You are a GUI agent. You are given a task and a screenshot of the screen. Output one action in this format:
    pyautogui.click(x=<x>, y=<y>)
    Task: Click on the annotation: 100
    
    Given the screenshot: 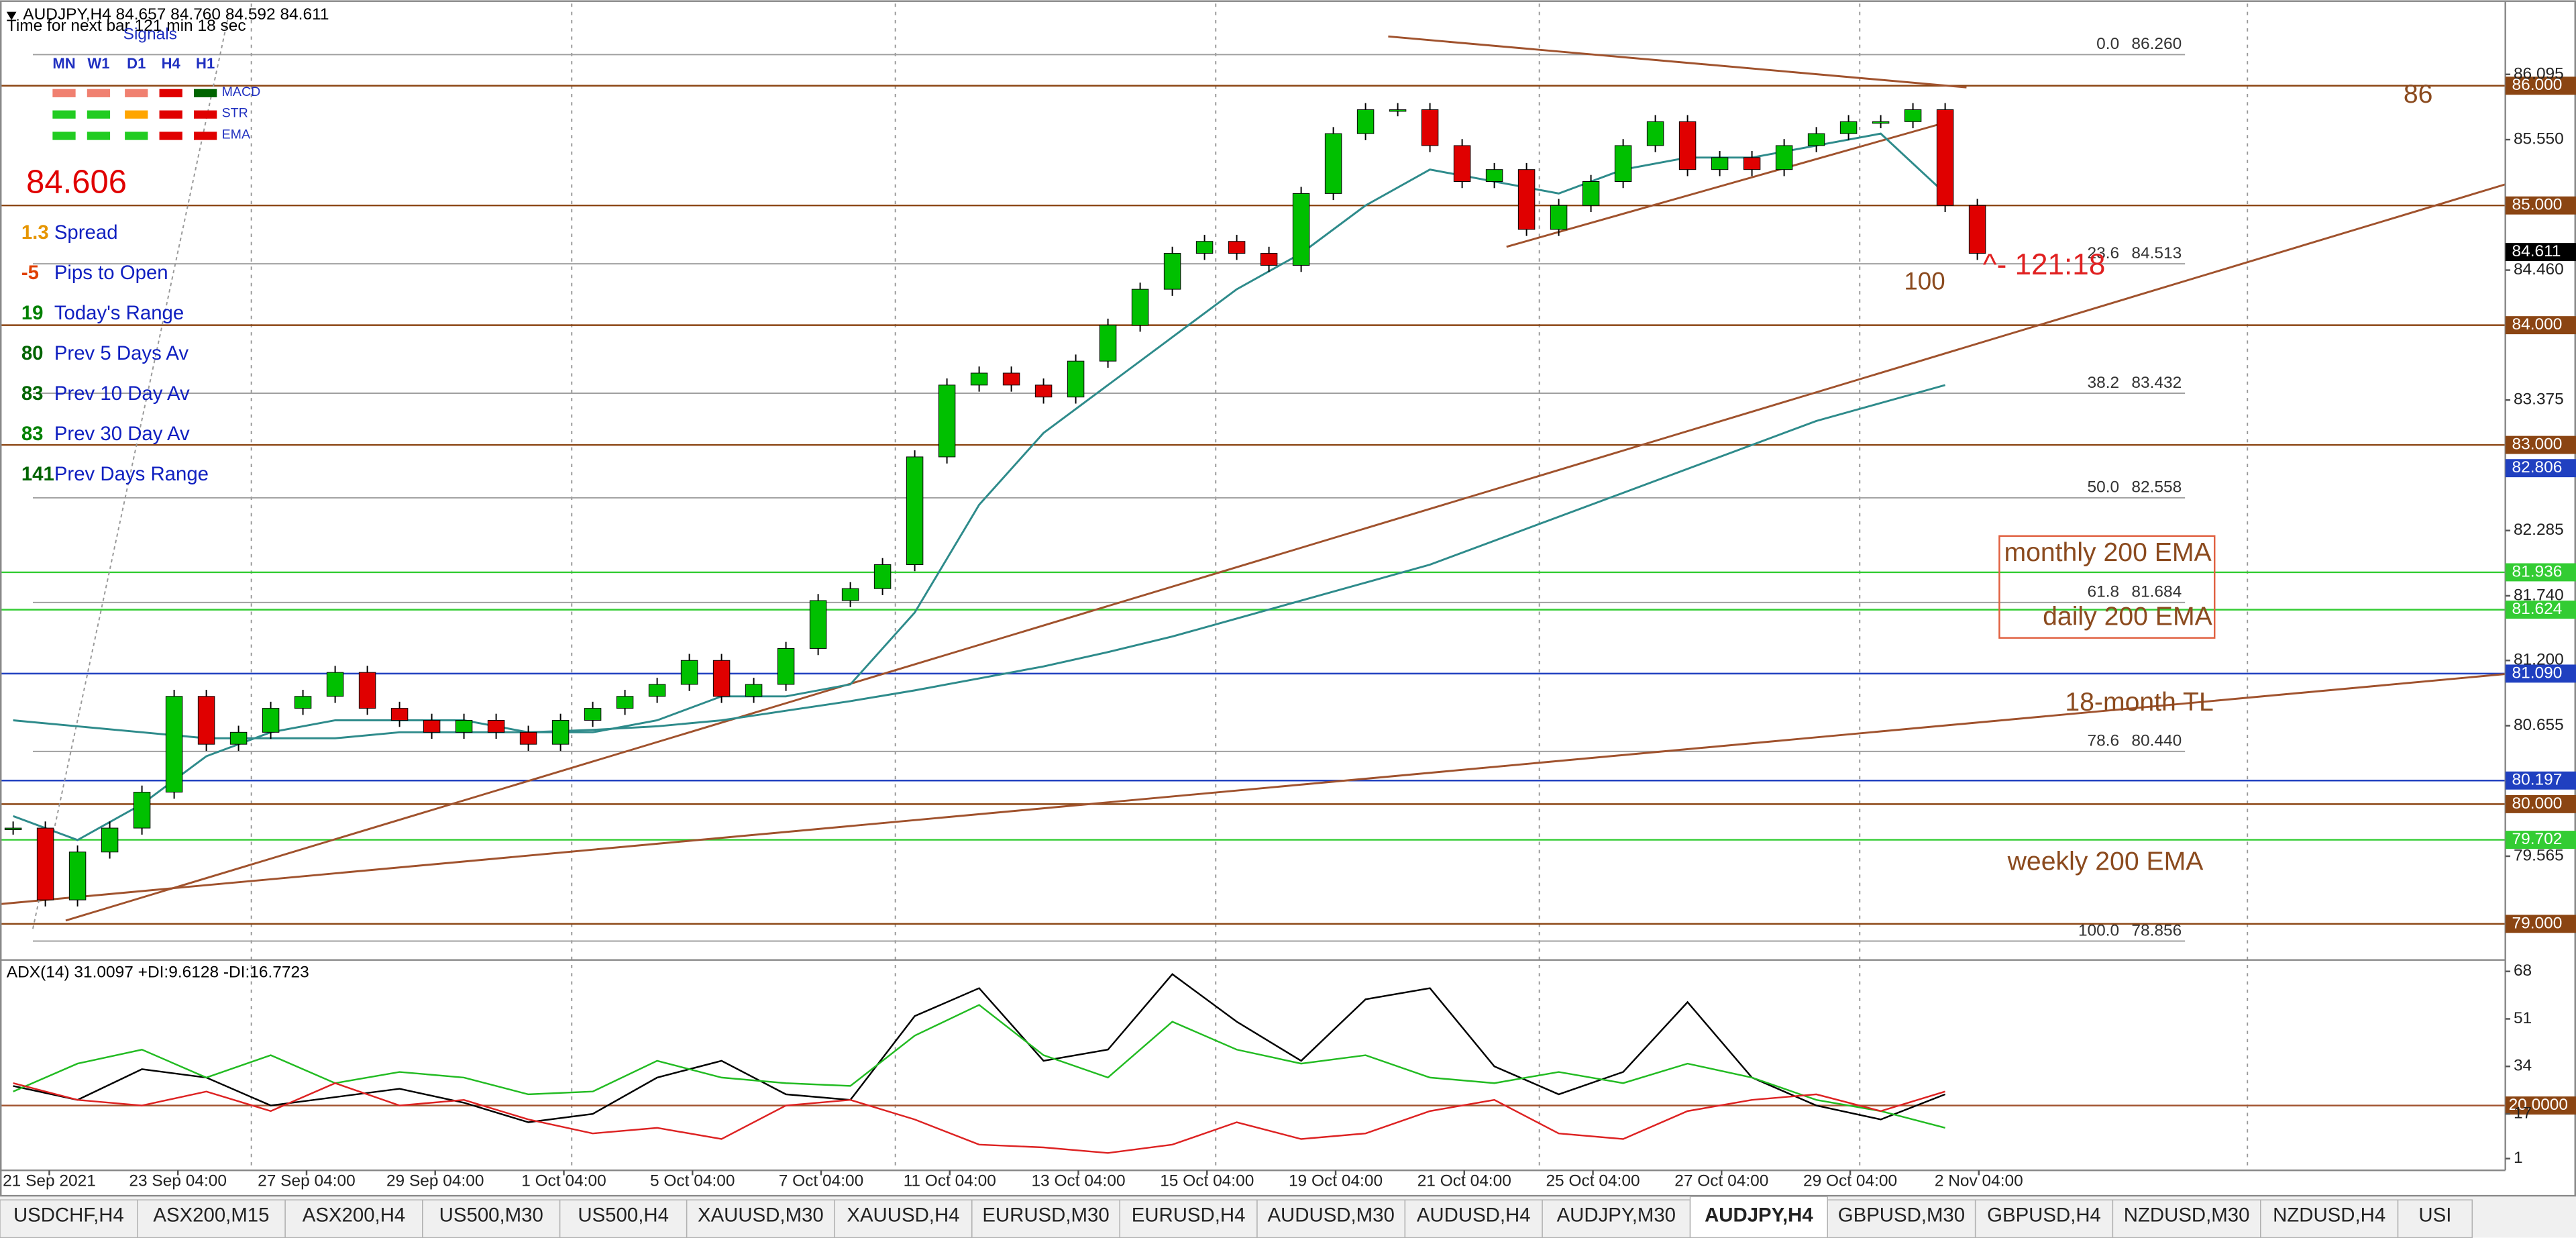 What is the action you would take?
    pyautogui.click(x=1924, y=281)
    